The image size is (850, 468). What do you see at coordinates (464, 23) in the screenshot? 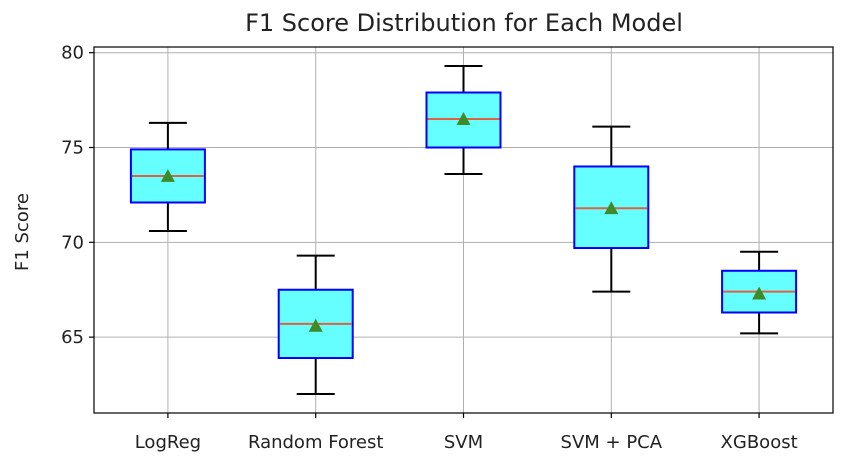
I see `chart-title: F1 Score Distribution for Each Model` at bounding box center [464, 23].